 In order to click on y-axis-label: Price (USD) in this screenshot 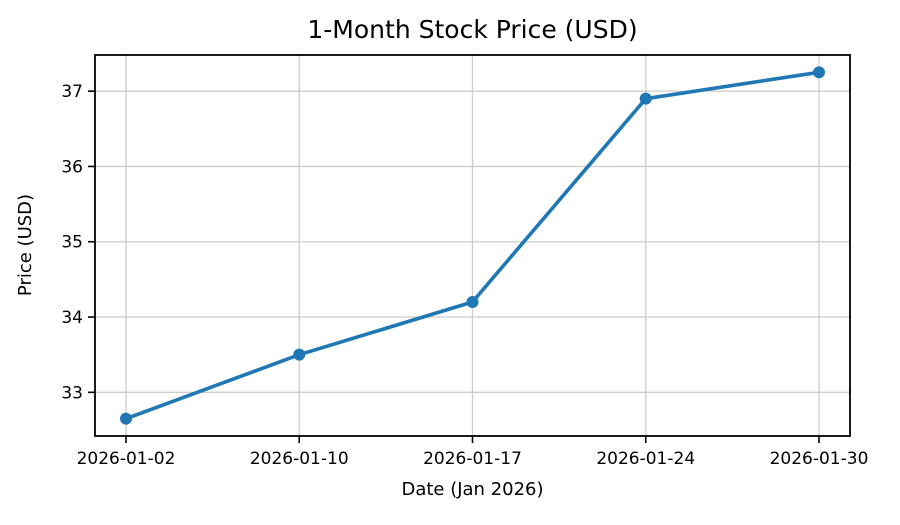, I will do `click(25, 245)`.